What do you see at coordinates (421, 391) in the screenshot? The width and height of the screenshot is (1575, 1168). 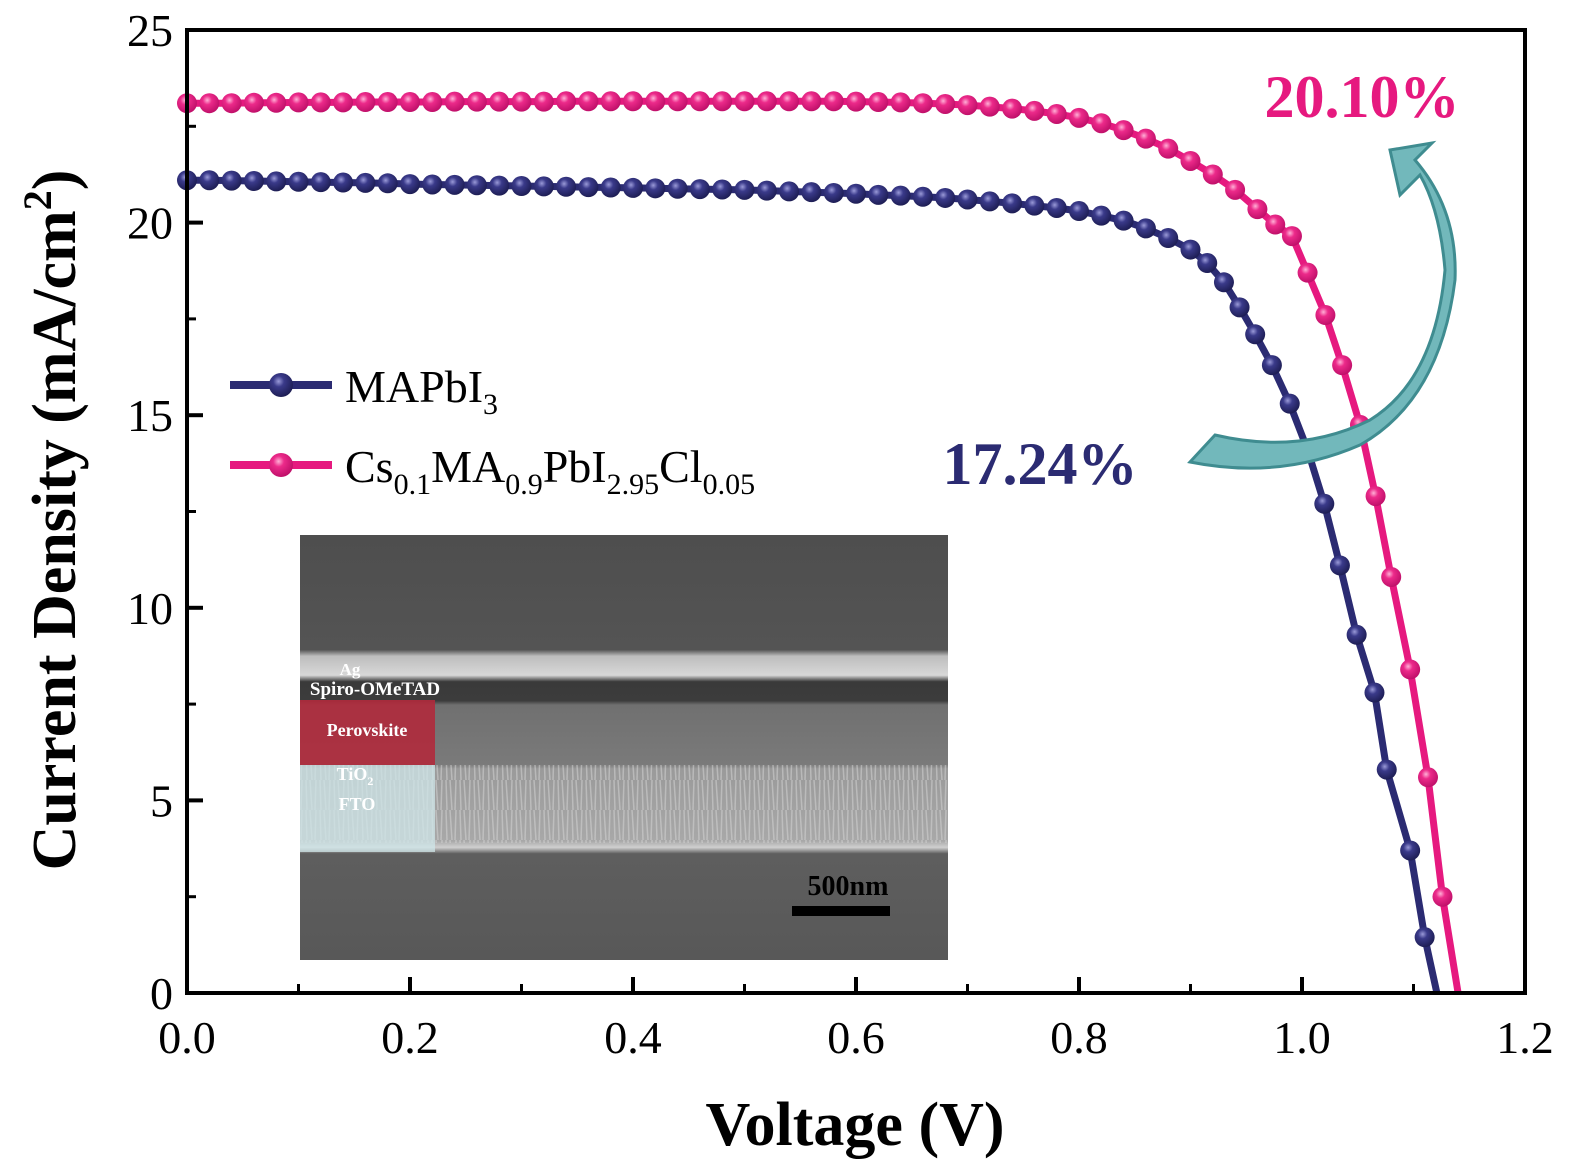 I see `legend-label: MAPbI3` at bounding box center [421, 391].